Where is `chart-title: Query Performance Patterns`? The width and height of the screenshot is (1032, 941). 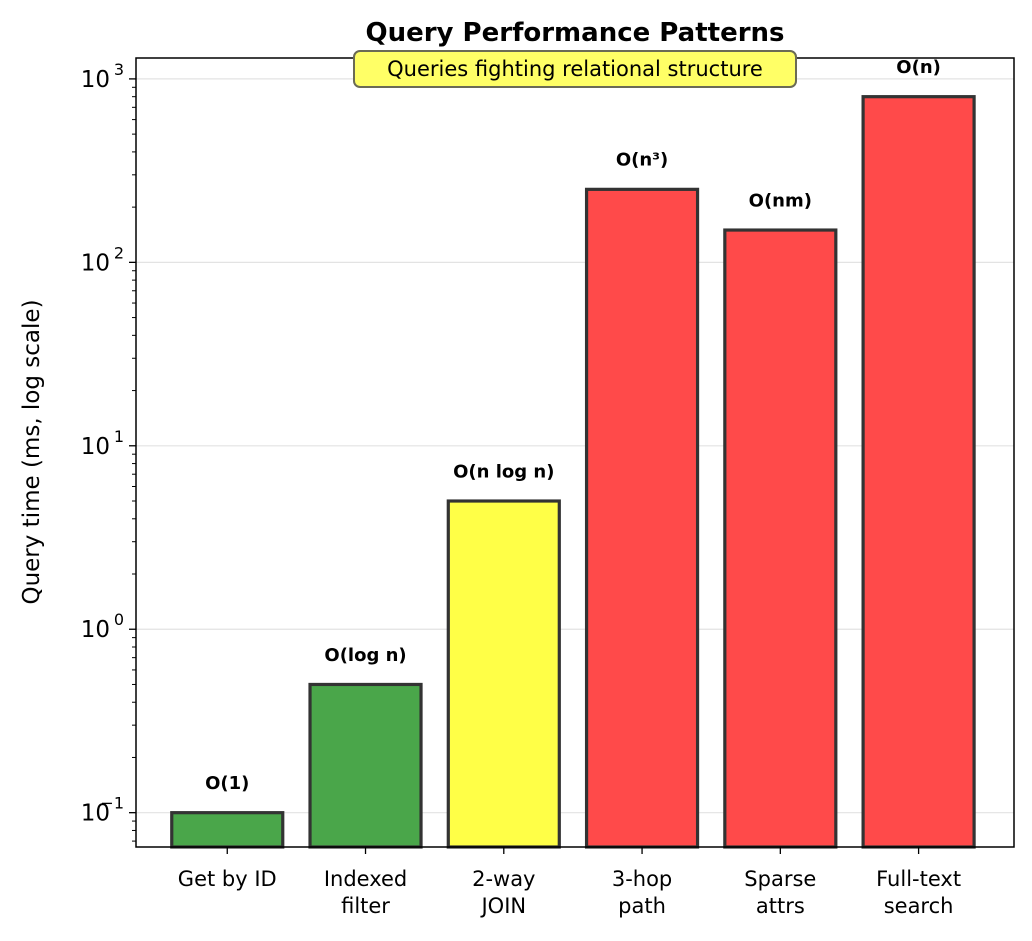 chart-title: Query Performance Patterns is located at coordinates (574, 33).